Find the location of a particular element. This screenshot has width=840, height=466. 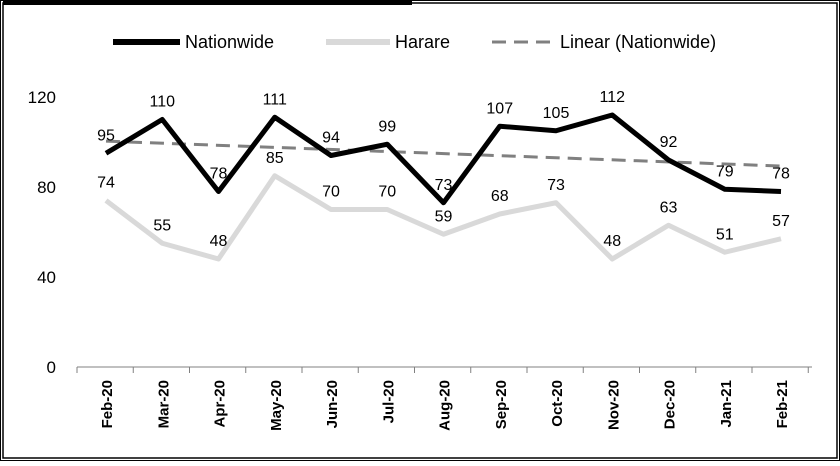

legend-label-nationwide: Nationwide is located at coordinates (229, 42).